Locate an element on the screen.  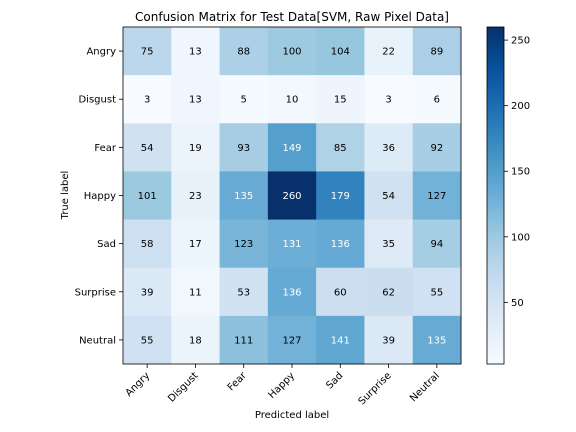
matrix-cell-value: 89 is located at coordinates (436, 52).